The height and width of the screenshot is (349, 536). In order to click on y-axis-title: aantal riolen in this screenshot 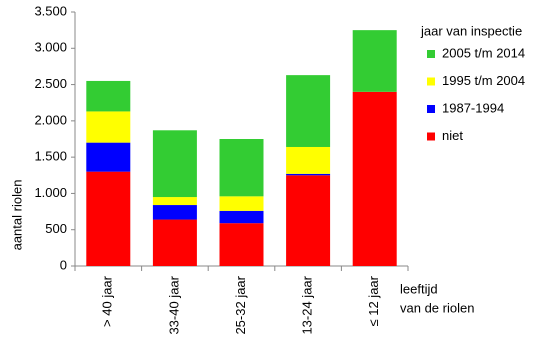, I will do `click(16, 215)`.